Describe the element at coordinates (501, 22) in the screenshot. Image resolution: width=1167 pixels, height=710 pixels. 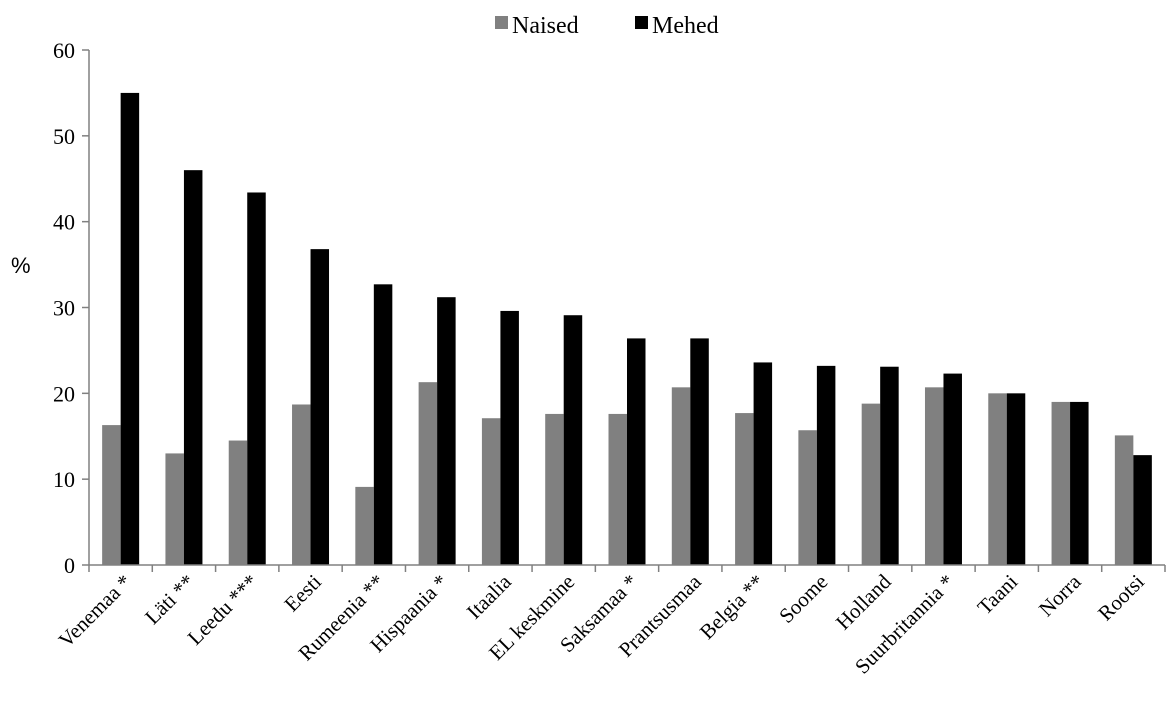
I see `legend-swatch-naised` at that location.